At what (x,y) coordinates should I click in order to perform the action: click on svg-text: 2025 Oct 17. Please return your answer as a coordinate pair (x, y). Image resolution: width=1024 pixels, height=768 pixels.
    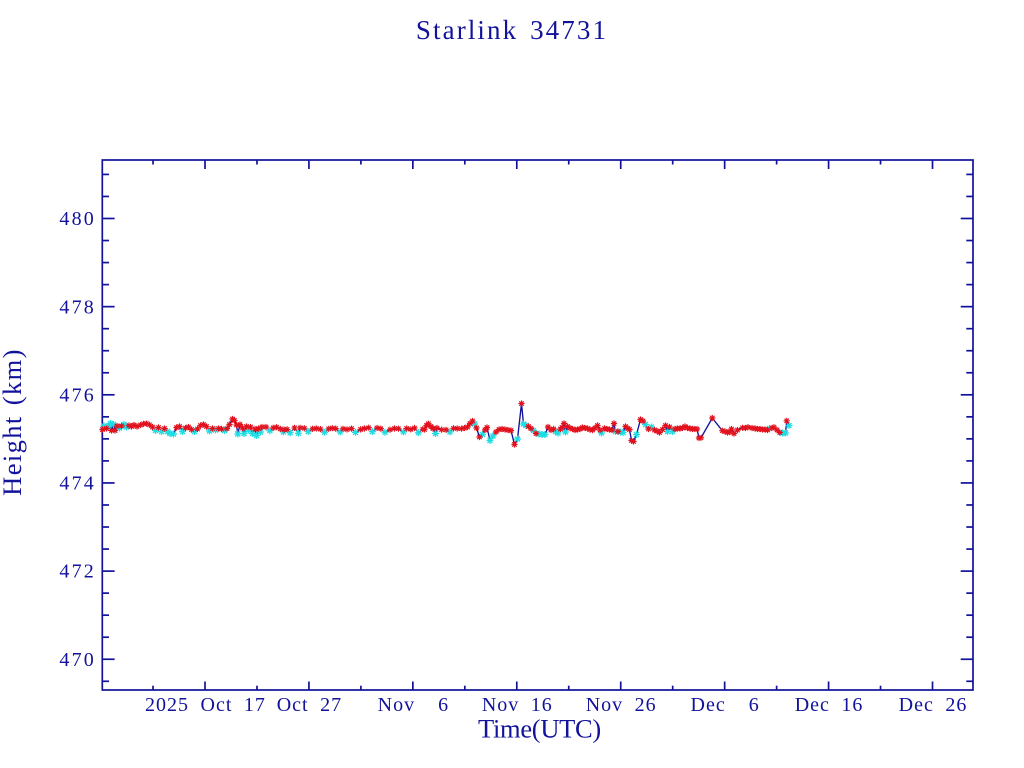
    Looking at the image, I should click on (205, 705).